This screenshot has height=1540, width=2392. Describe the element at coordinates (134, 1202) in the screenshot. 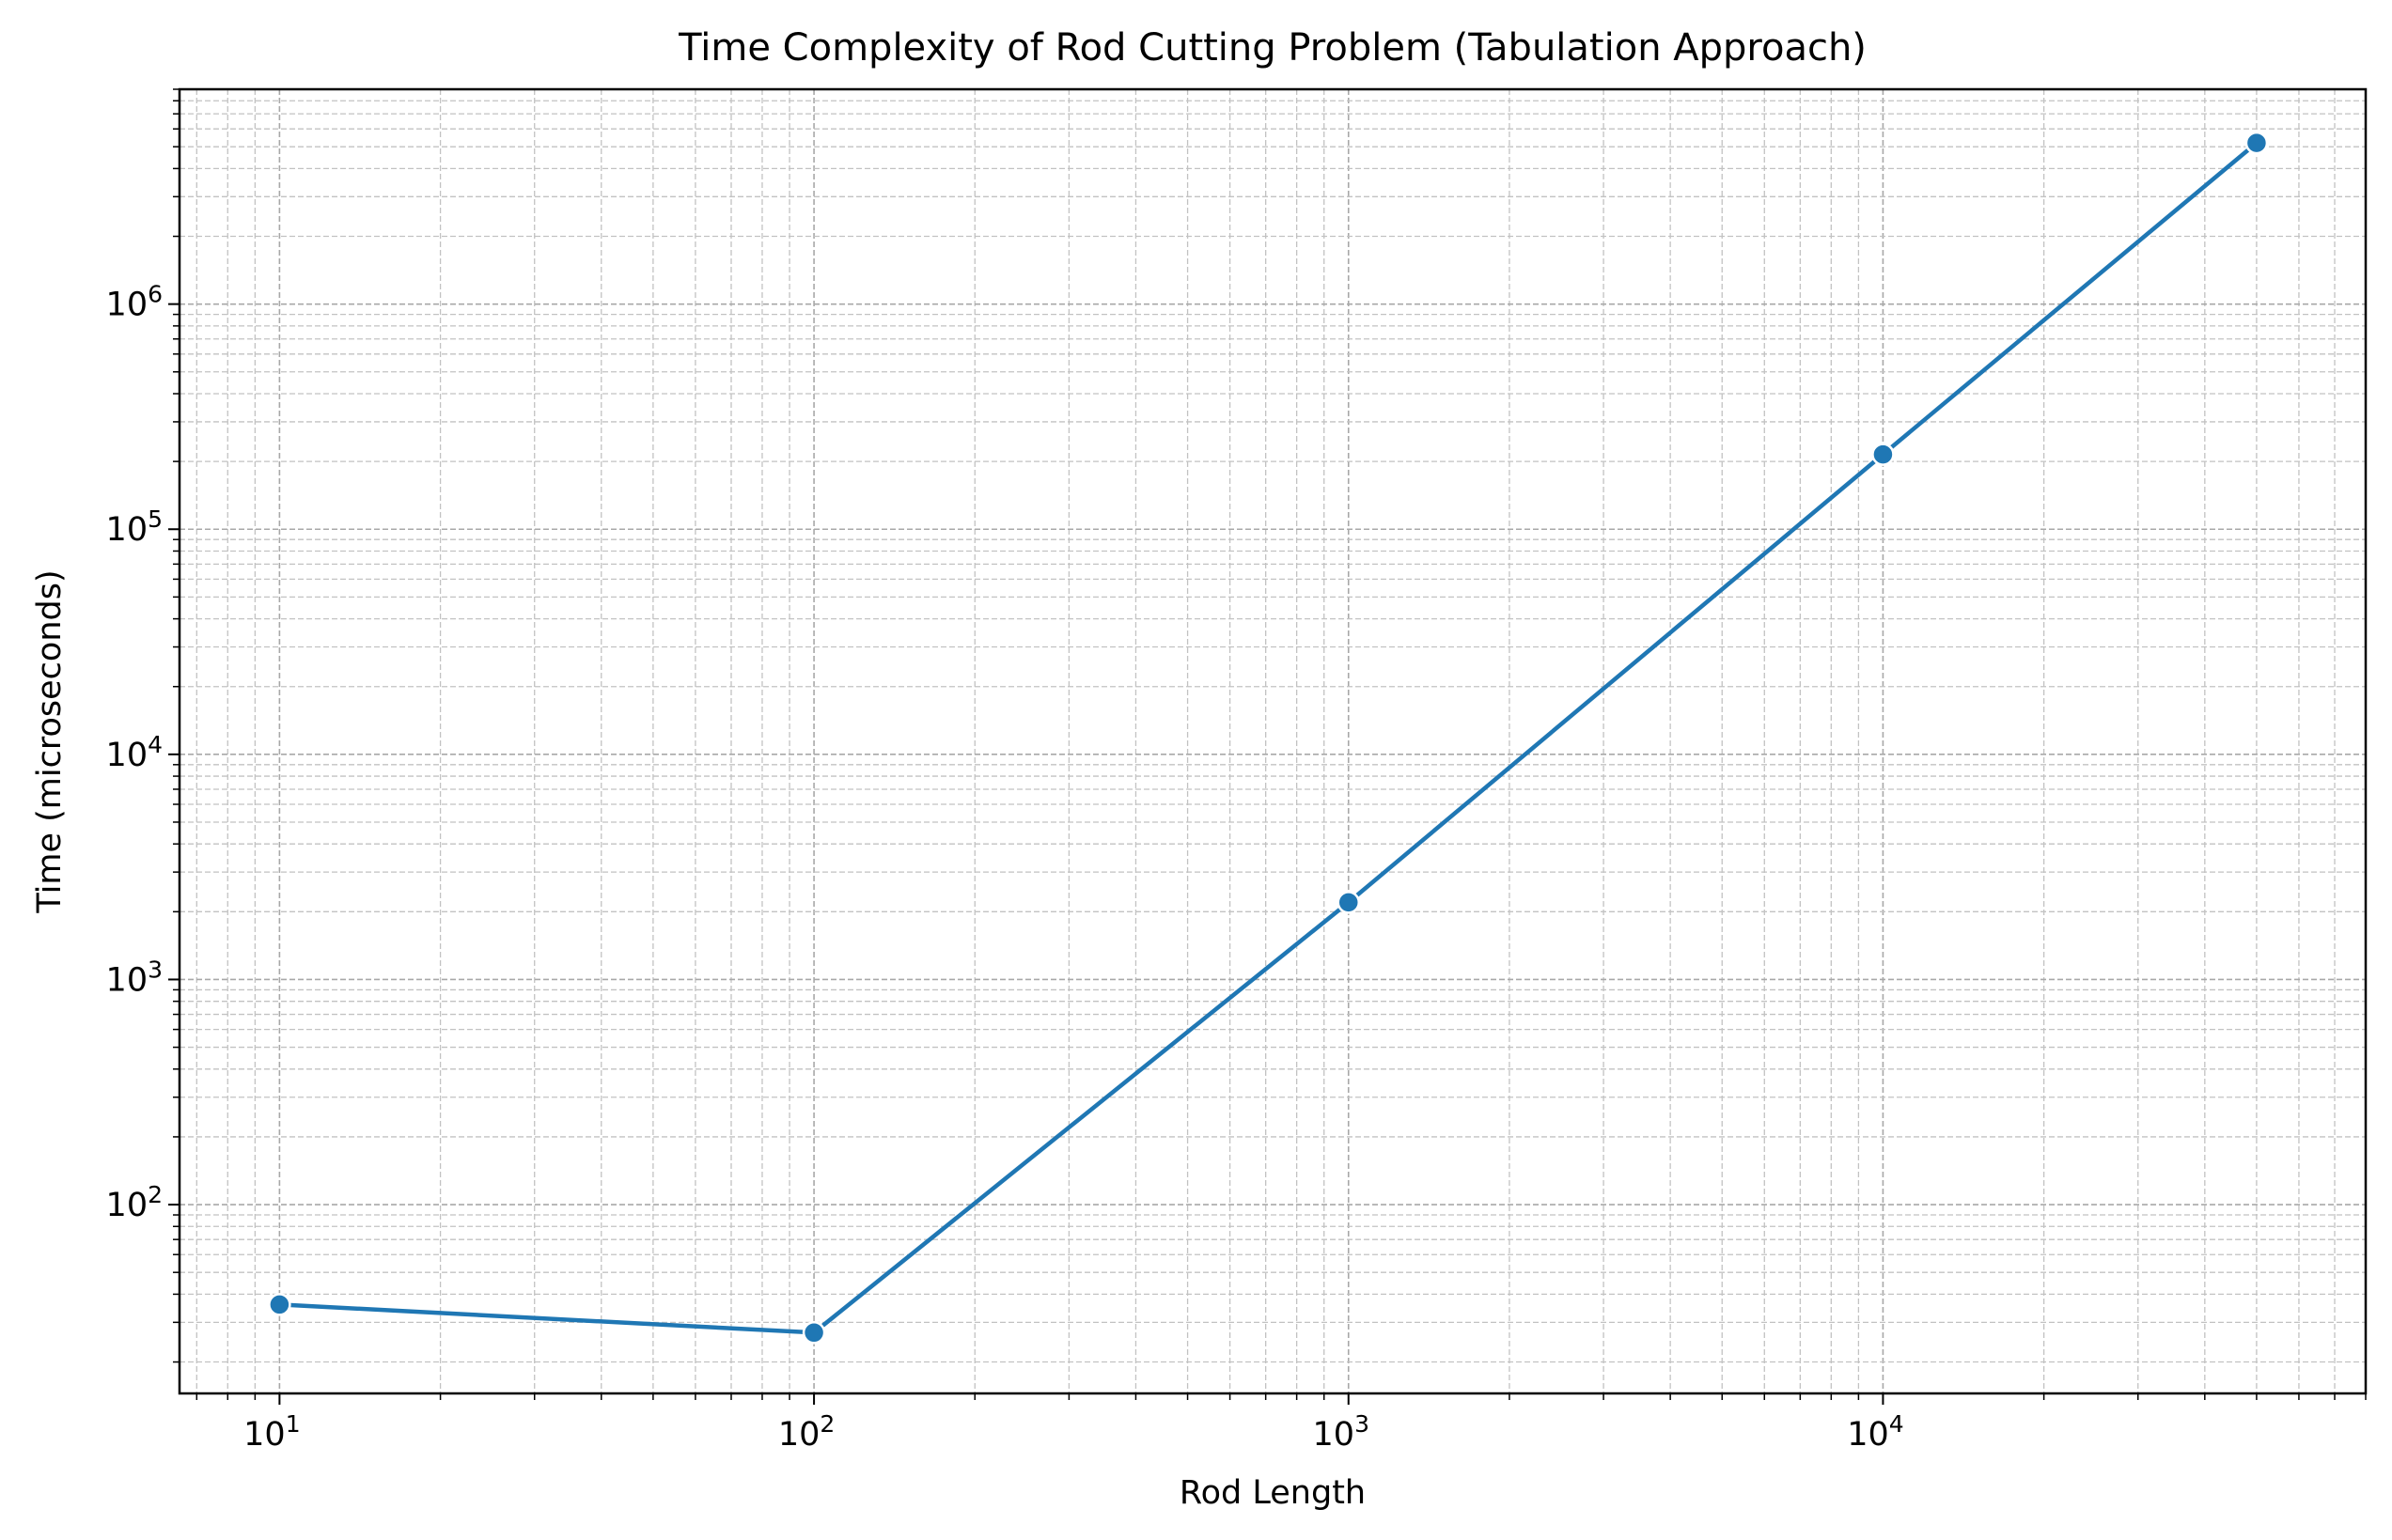

I see `y-tick-label: 102` at that location.